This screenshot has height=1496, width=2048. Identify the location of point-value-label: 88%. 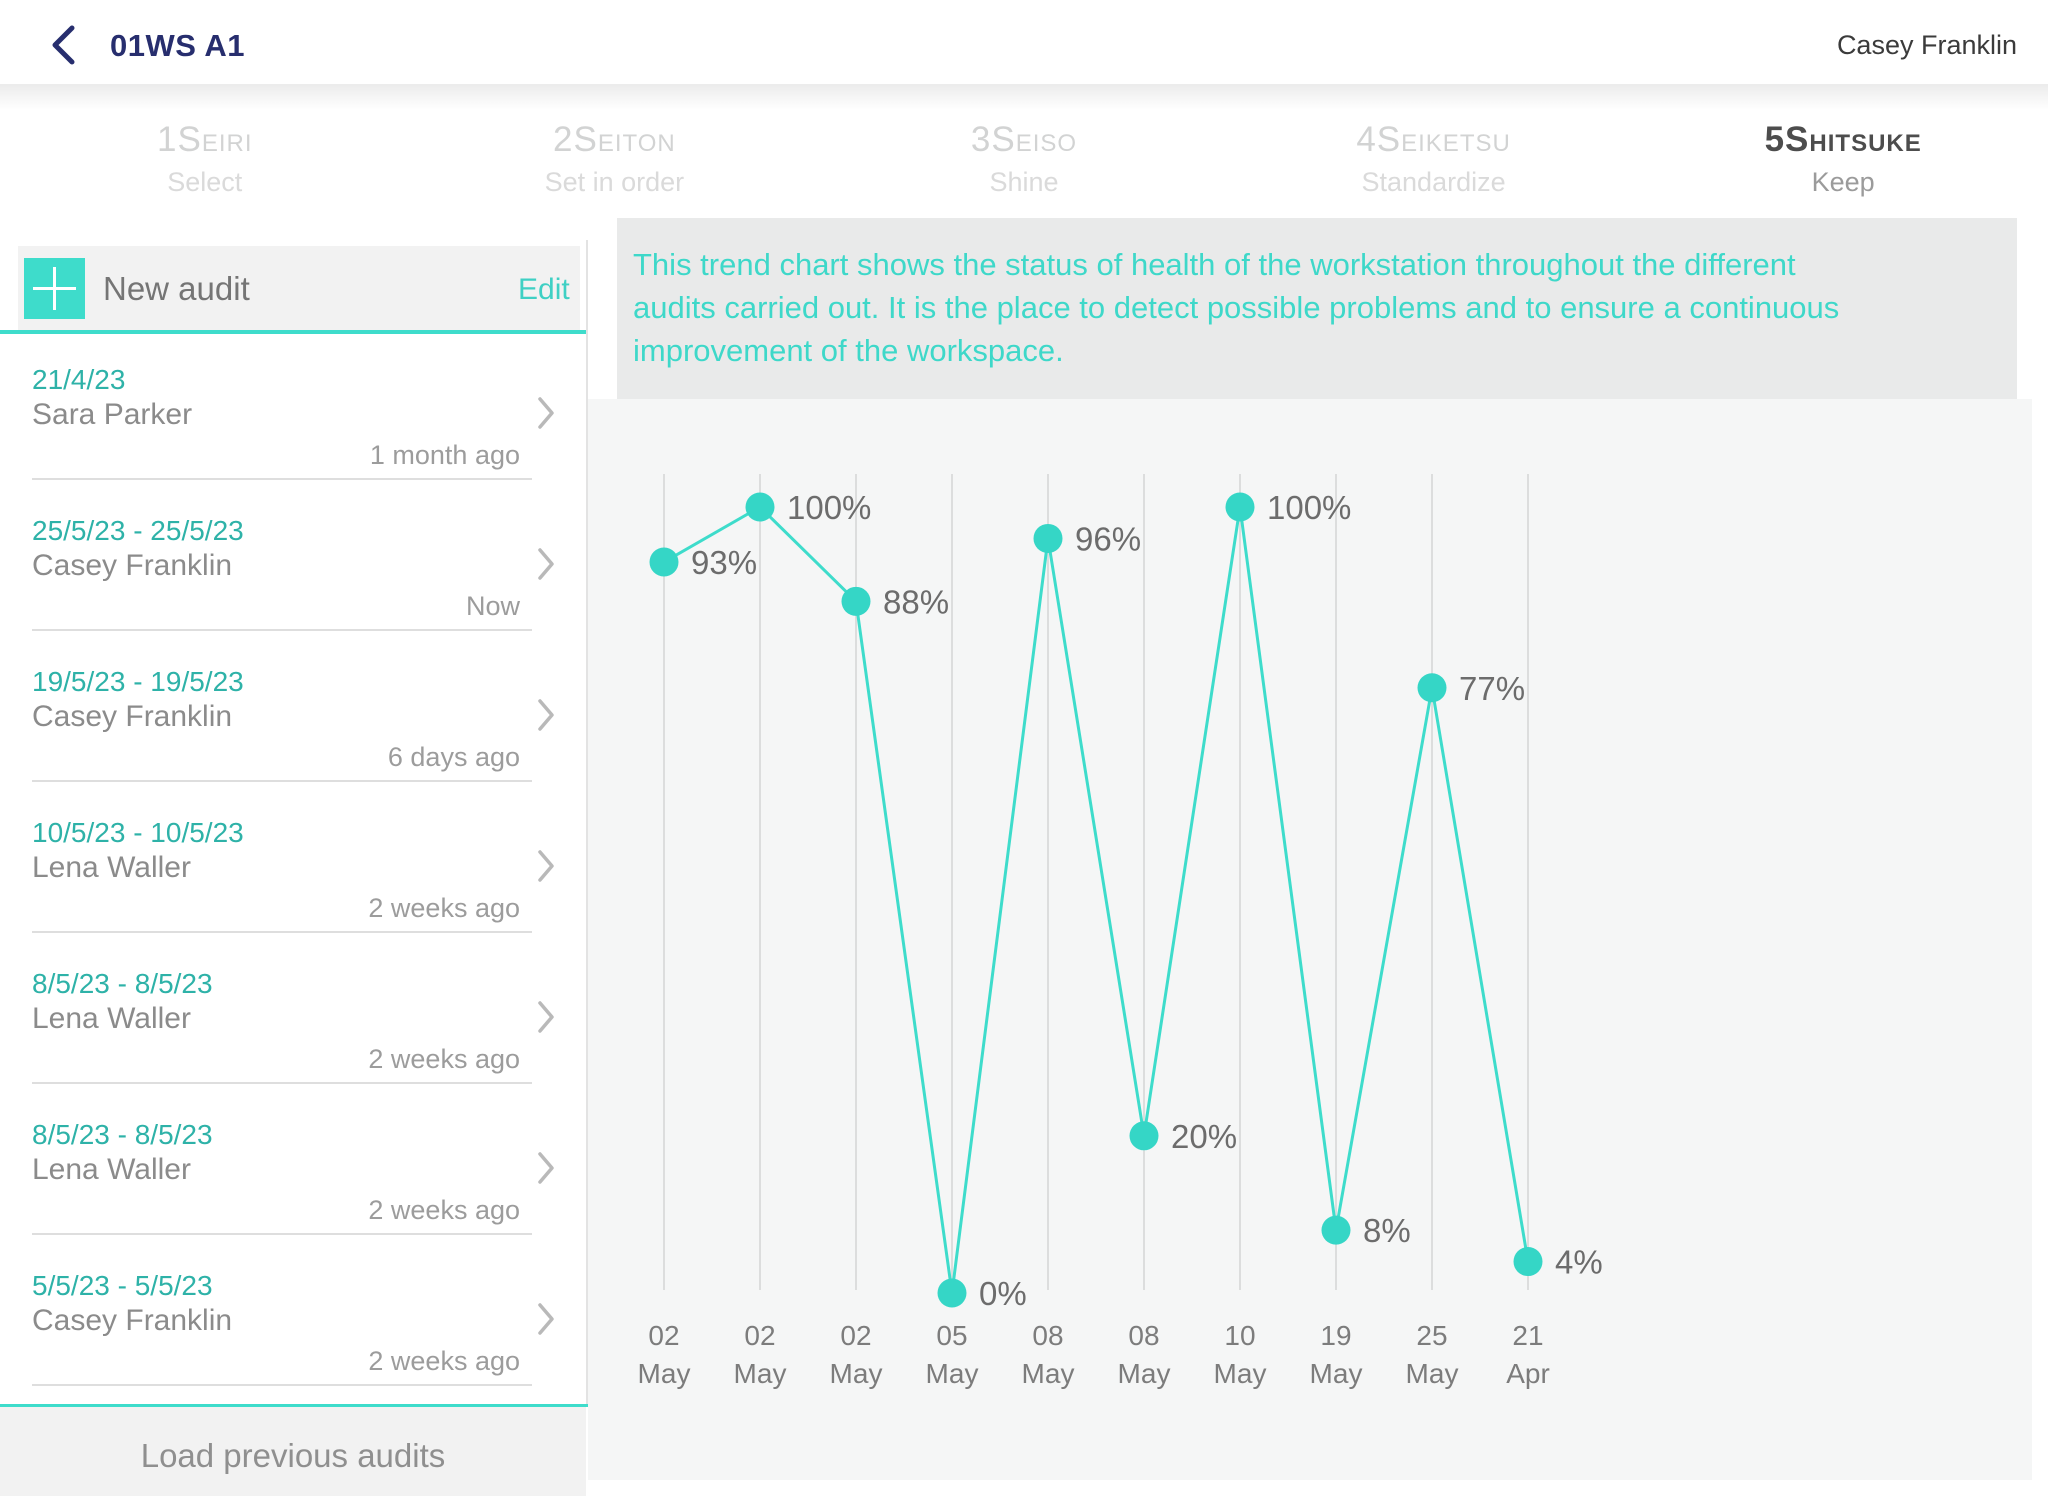
(916, 601).